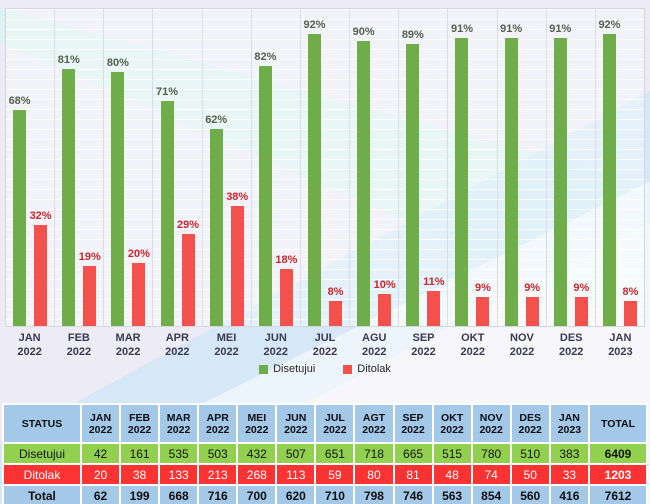 This screenshot has width=650, height=504. Describe the element at coordinates (618, 474) in the screenshot. I see `row-total-cell: 1203` at that location.